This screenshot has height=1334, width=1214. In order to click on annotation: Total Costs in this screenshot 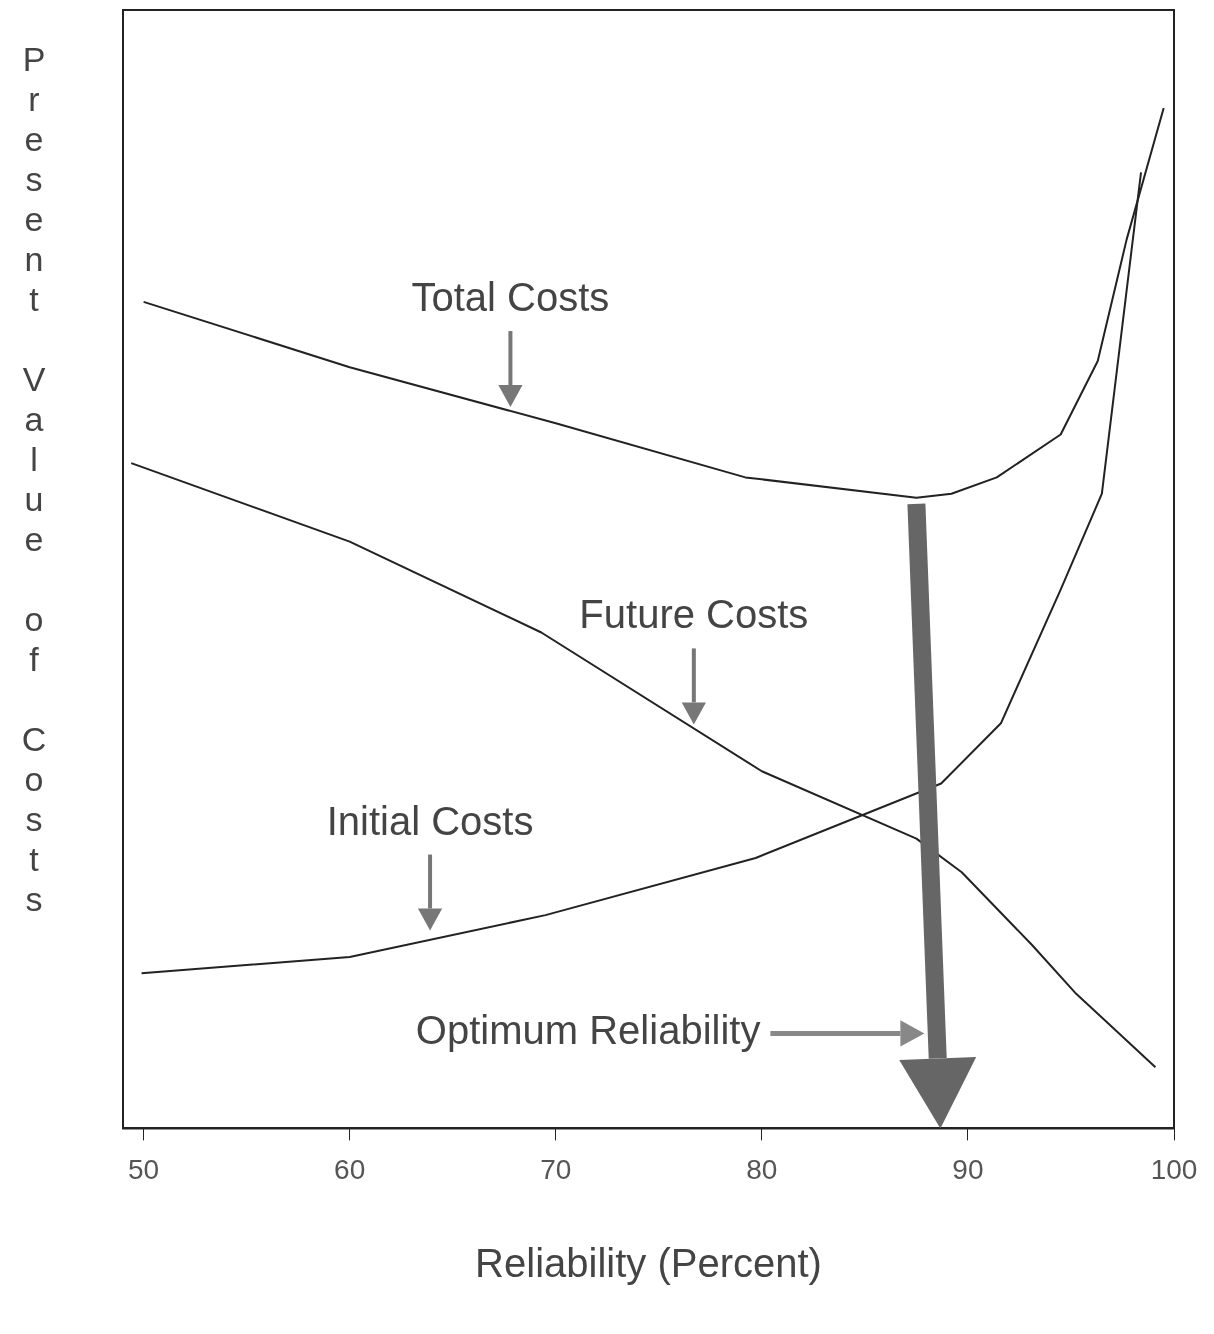, I will do `click(510, 297)`.